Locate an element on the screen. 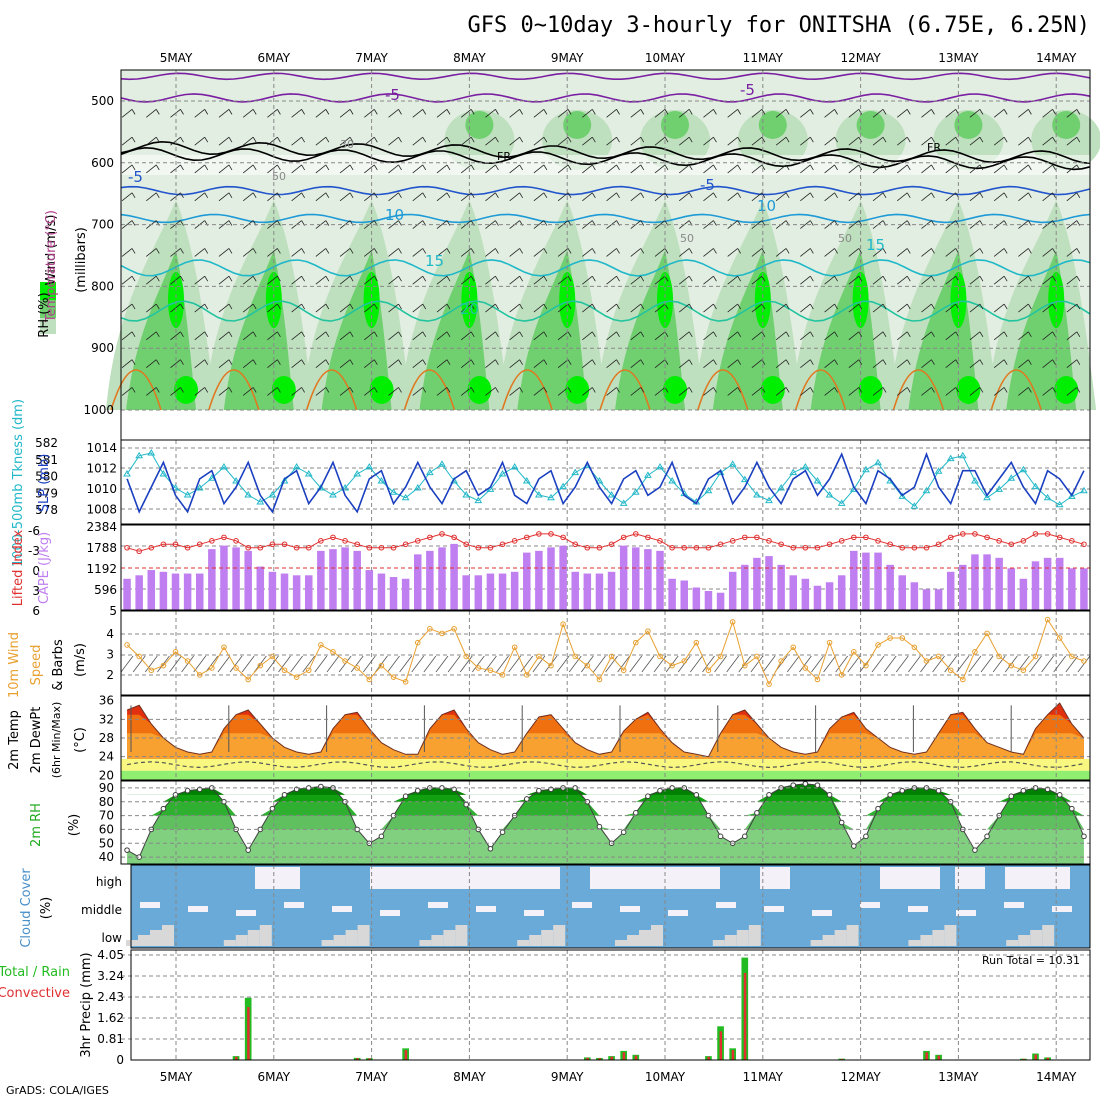 Image resolution: width=1100 pixels, height=1100 pixels. date-bottom-6MAY: 6MAY is located at coordinates (273, 1077).